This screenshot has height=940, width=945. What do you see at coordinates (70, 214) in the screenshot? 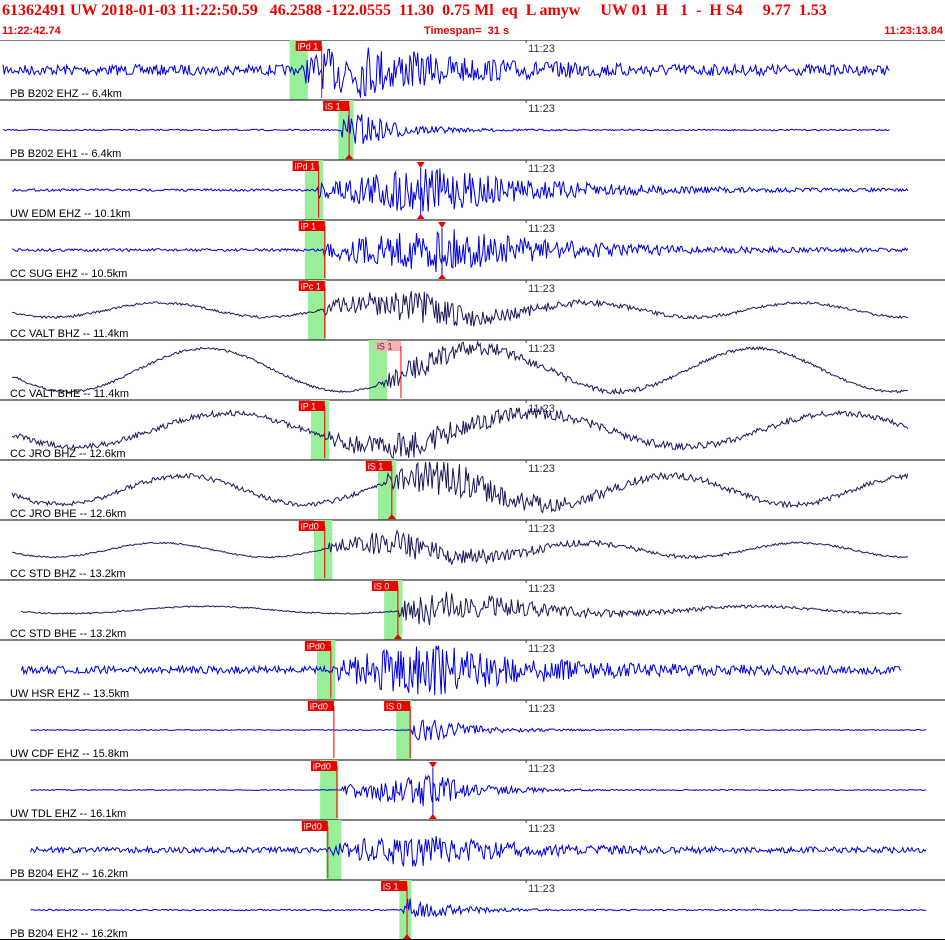
I see `station-label: UW EDM EHZ -- 10.1km` at bounding box center [70, 214].